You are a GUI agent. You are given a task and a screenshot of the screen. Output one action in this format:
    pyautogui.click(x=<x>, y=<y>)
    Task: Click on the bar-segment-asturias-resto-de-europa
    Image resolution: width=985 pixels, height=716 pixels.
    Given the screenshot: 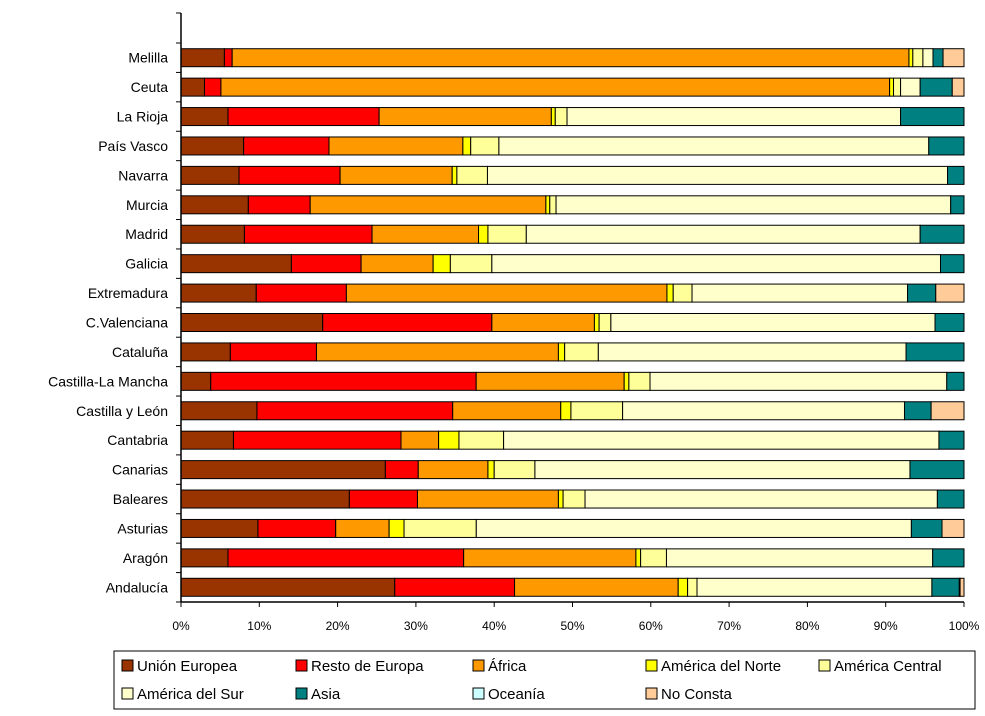 What is the action you would take?
    pyautogui.click(x=297, y=528)
    